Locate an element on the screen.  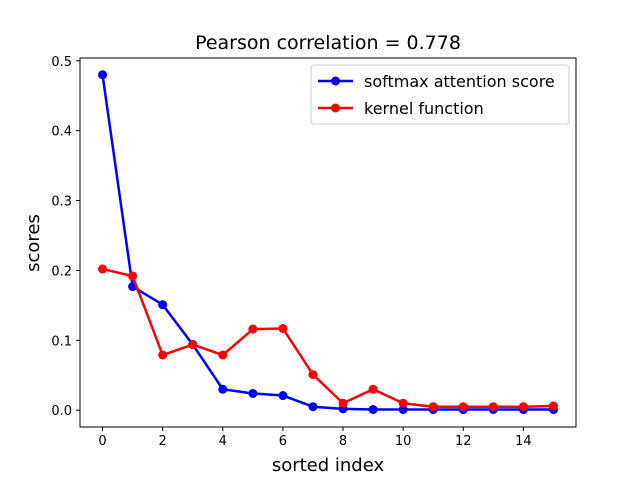
y-tick-label: 0.0 is located at coordinates (61, 411).